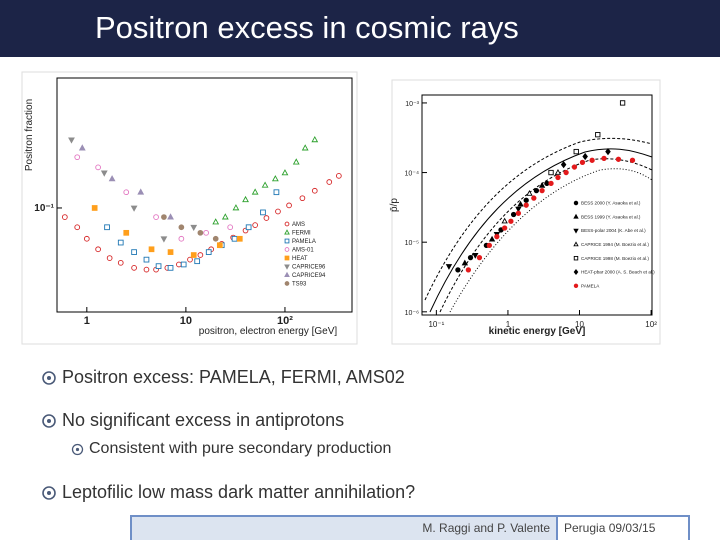  Describe the element at coordinates (394, 205) in the screenshot. I see `y-axis-label: p̄/p` at that location.